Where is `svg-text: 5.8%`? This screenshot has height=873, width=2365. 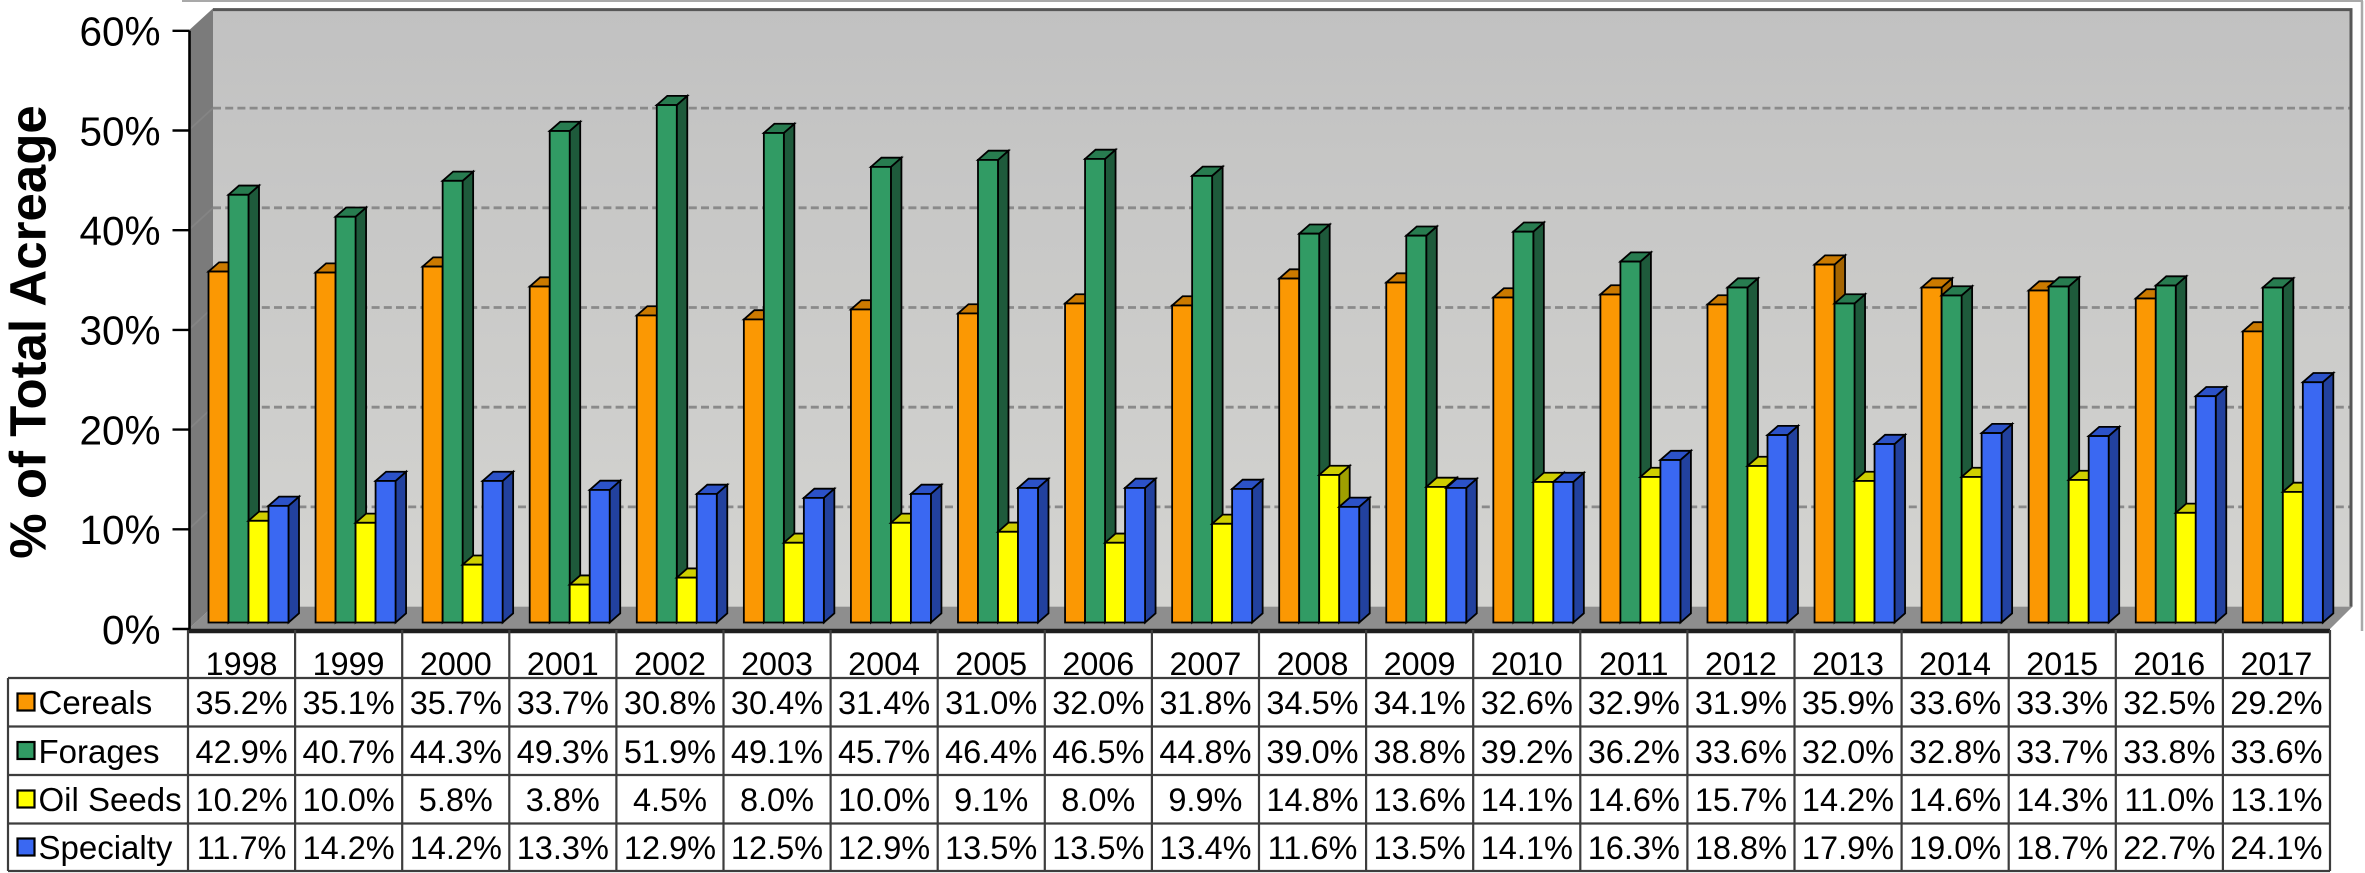
svg-text: 5.8% is located at coordinates (456, 800).